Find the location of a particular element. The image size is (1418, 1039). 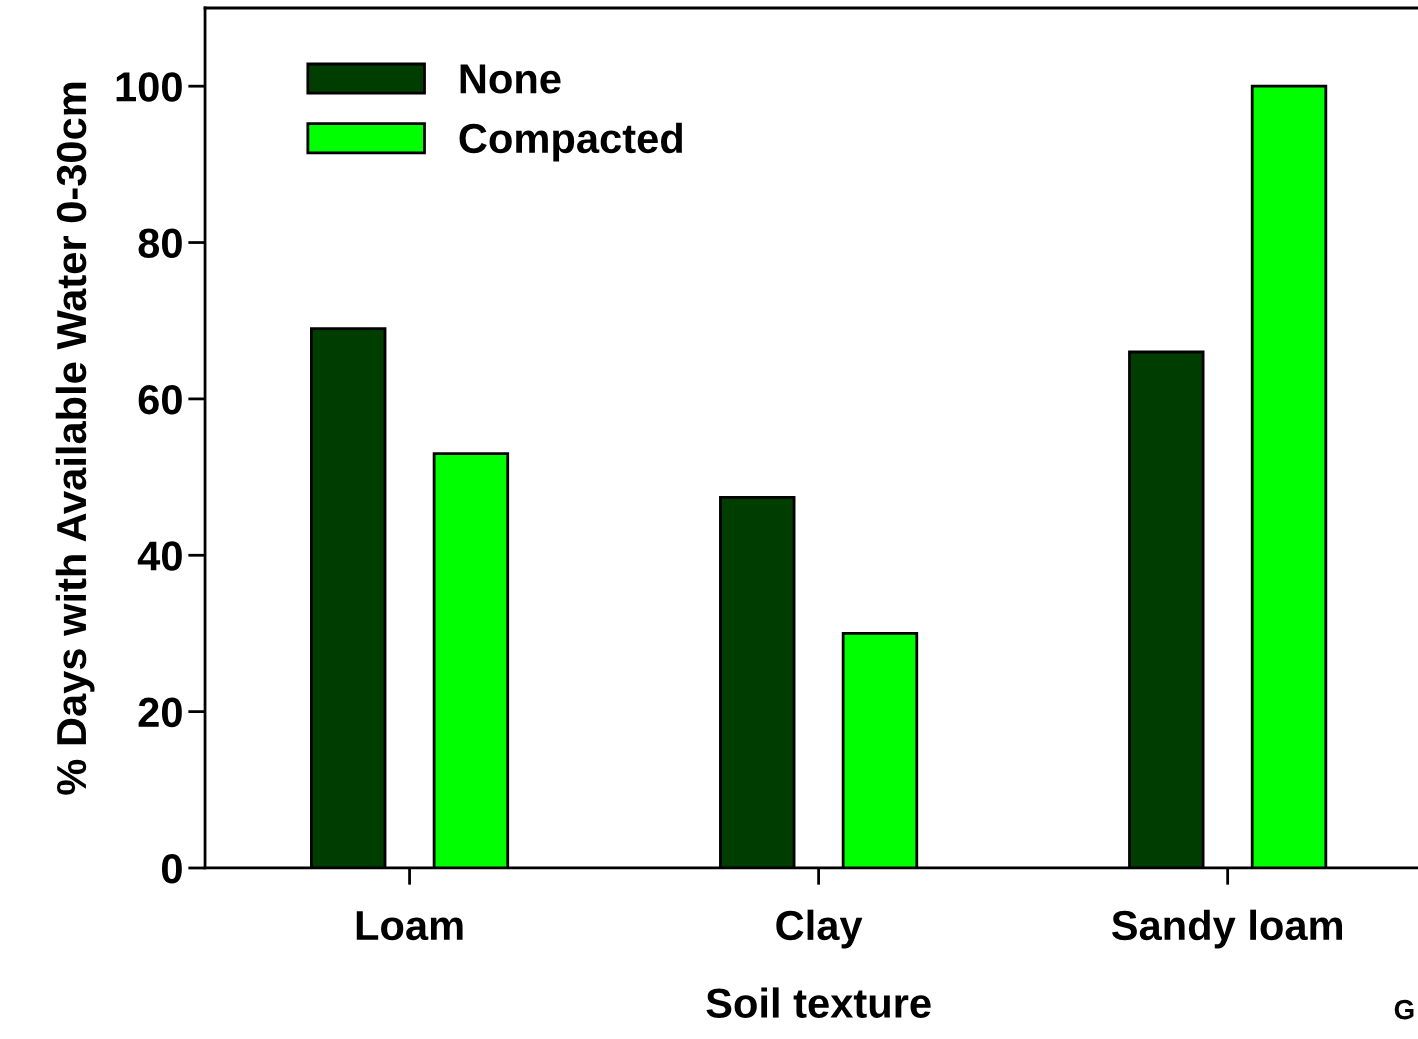

x-axis-title: Soil texture is located at coordinates (818, 1002).